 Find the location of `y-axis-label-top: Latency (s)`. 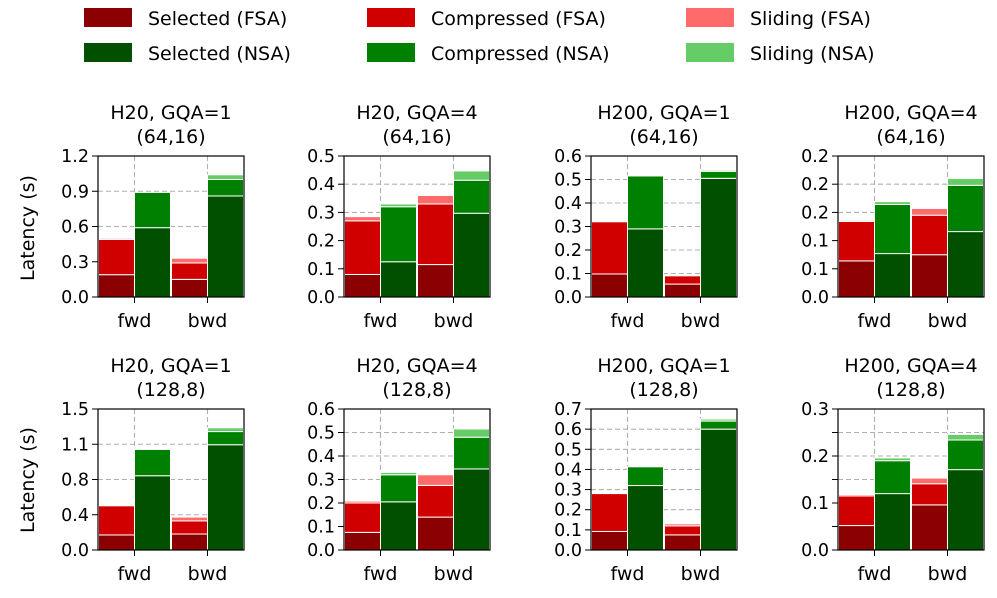

y-axis-label-top: Latency (s) is located at coordinates (28, 228).